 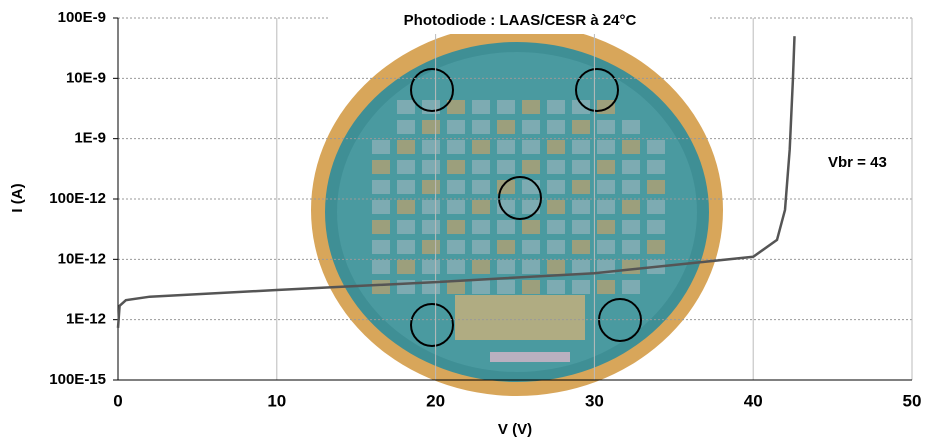 What do you see at coordinates (435, 400) in the screenshot?
I see `x-tick-label: 20` at bounding box center [435, 400].